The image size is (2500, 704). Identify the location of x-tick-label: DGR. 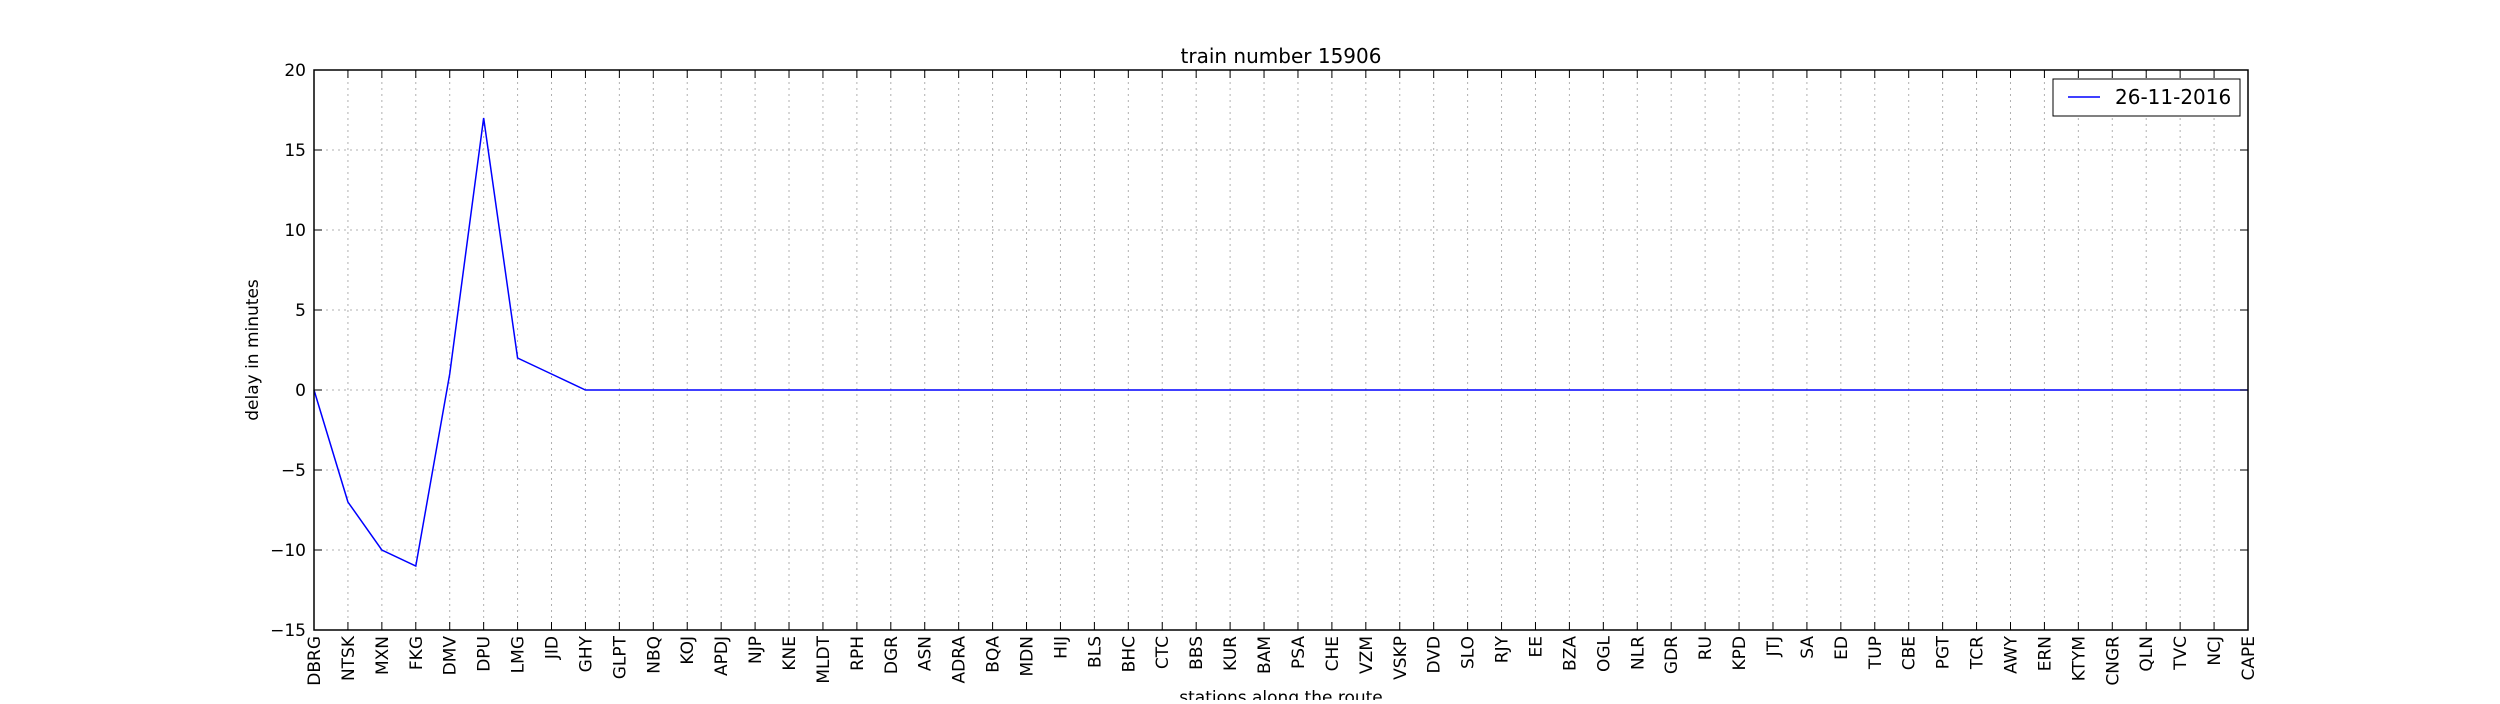
(892, 655).